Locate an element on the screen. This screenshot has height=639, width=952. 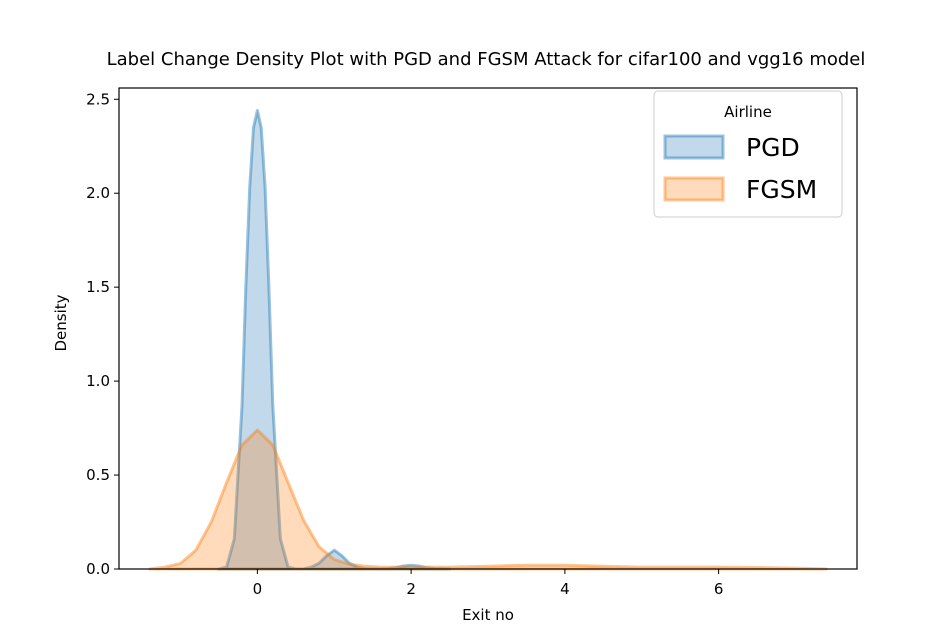
x-tick-label: 2 is located at coordinates (411, 589).